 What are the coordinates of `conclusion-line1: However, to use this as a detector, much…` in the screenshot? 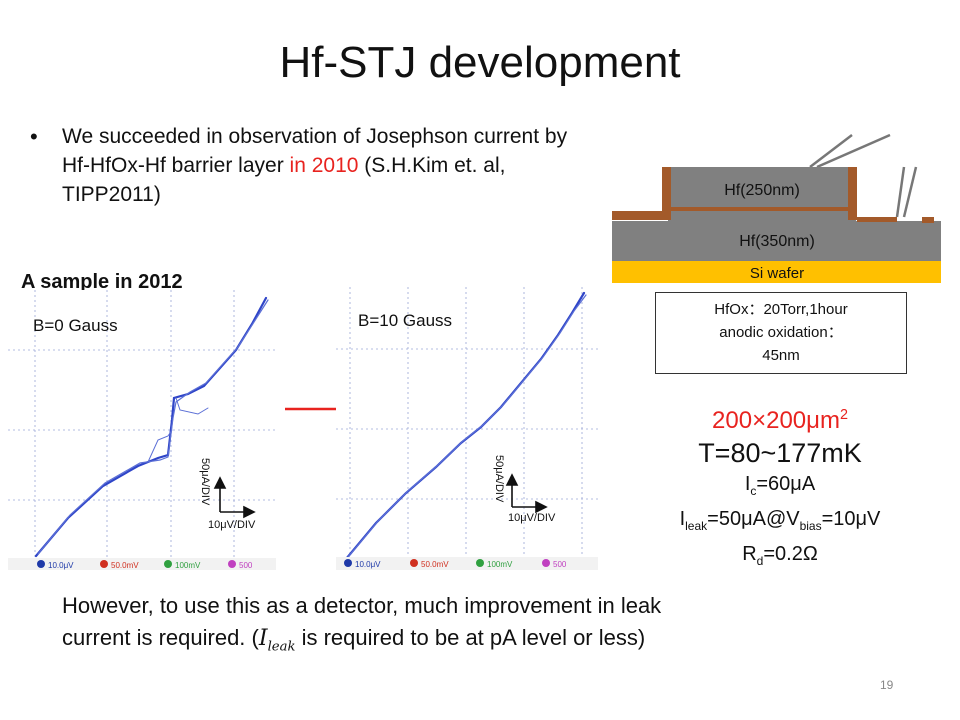 It's located at (362, 605).